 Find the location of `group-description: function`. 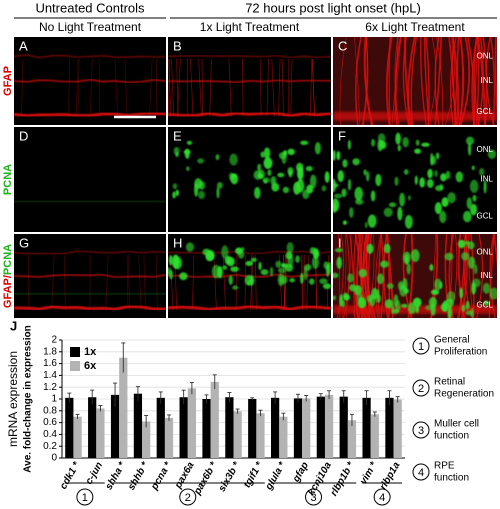

group-description: function is located at coordinates (451, 478).